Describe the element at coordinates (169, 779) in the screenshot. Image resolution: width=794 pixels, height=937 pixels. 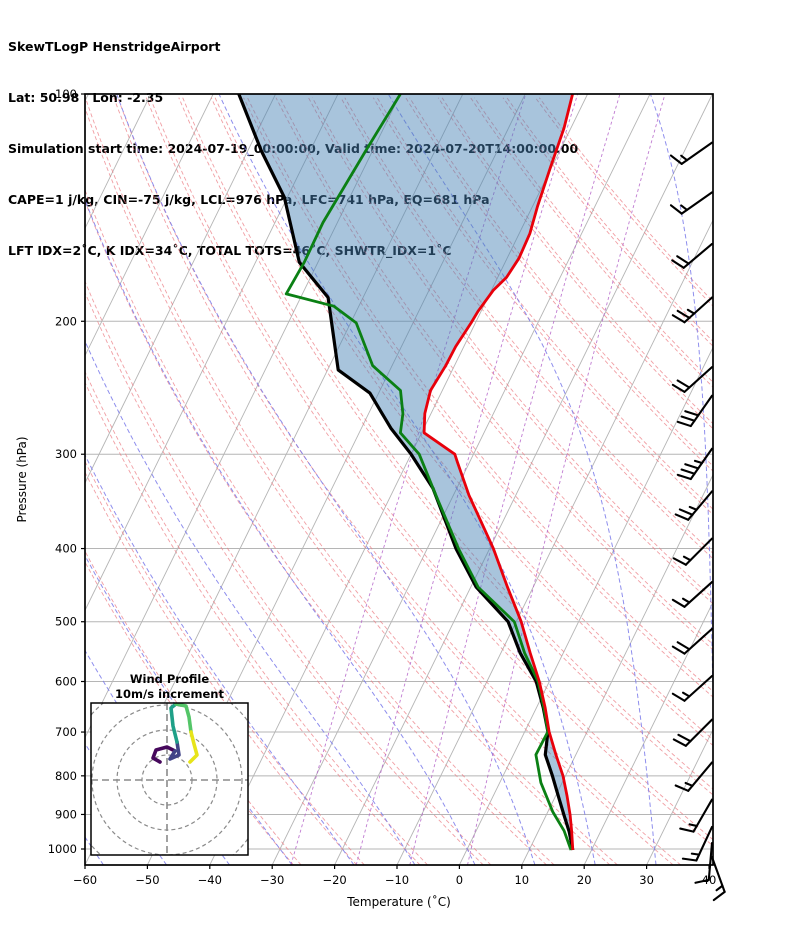
I see `hodograph-border` at that location.